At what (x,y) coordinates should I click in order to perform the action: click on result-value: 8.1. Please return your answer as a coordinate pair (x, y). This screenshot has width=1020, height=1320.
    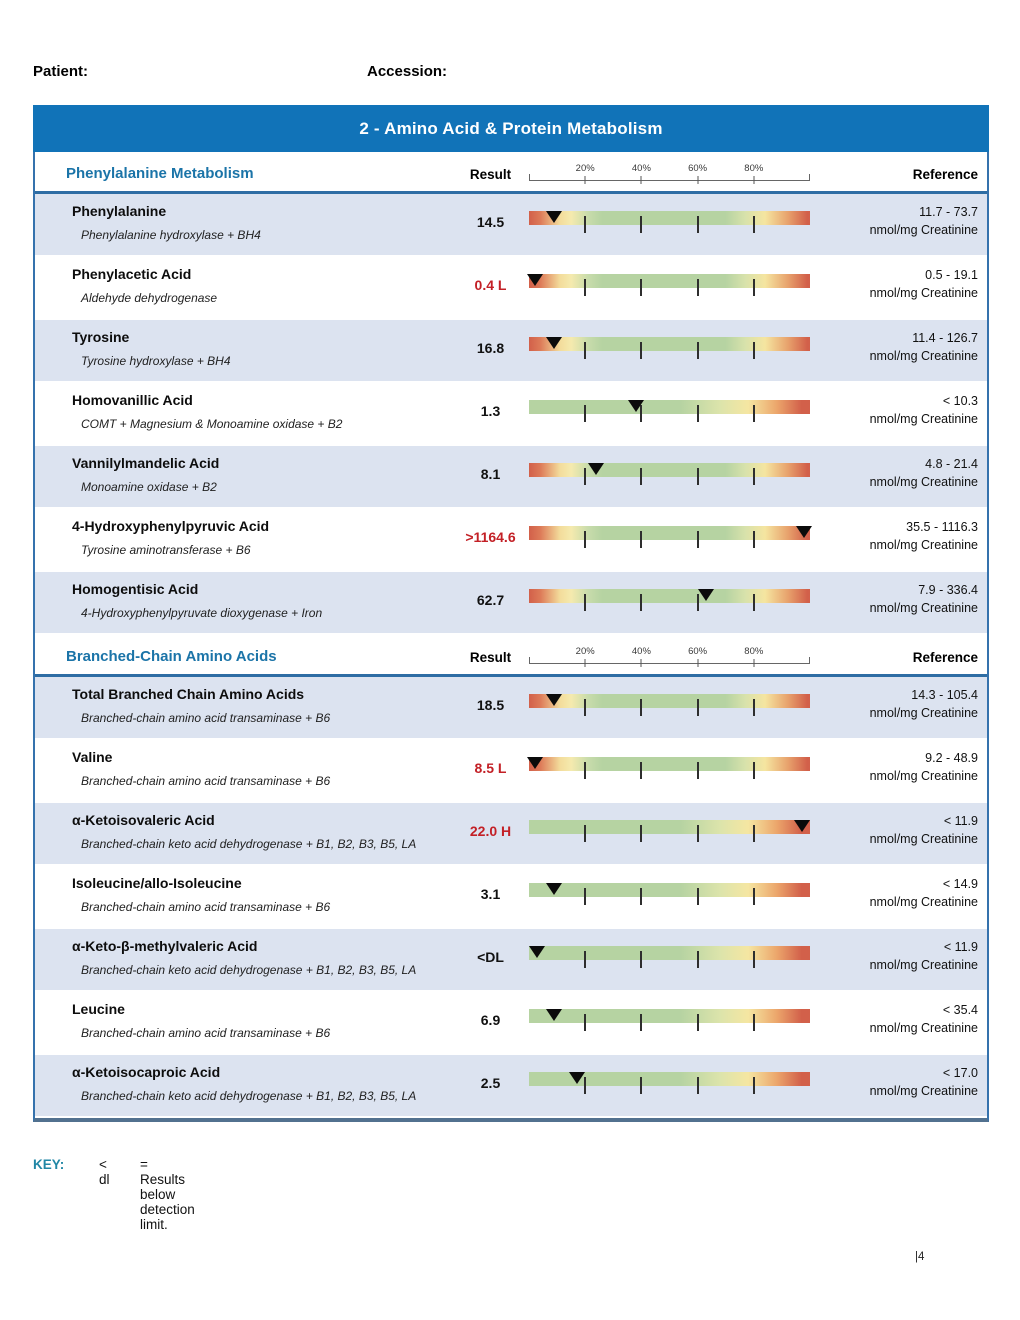
    Looking at the image, I should click on (490, 474).